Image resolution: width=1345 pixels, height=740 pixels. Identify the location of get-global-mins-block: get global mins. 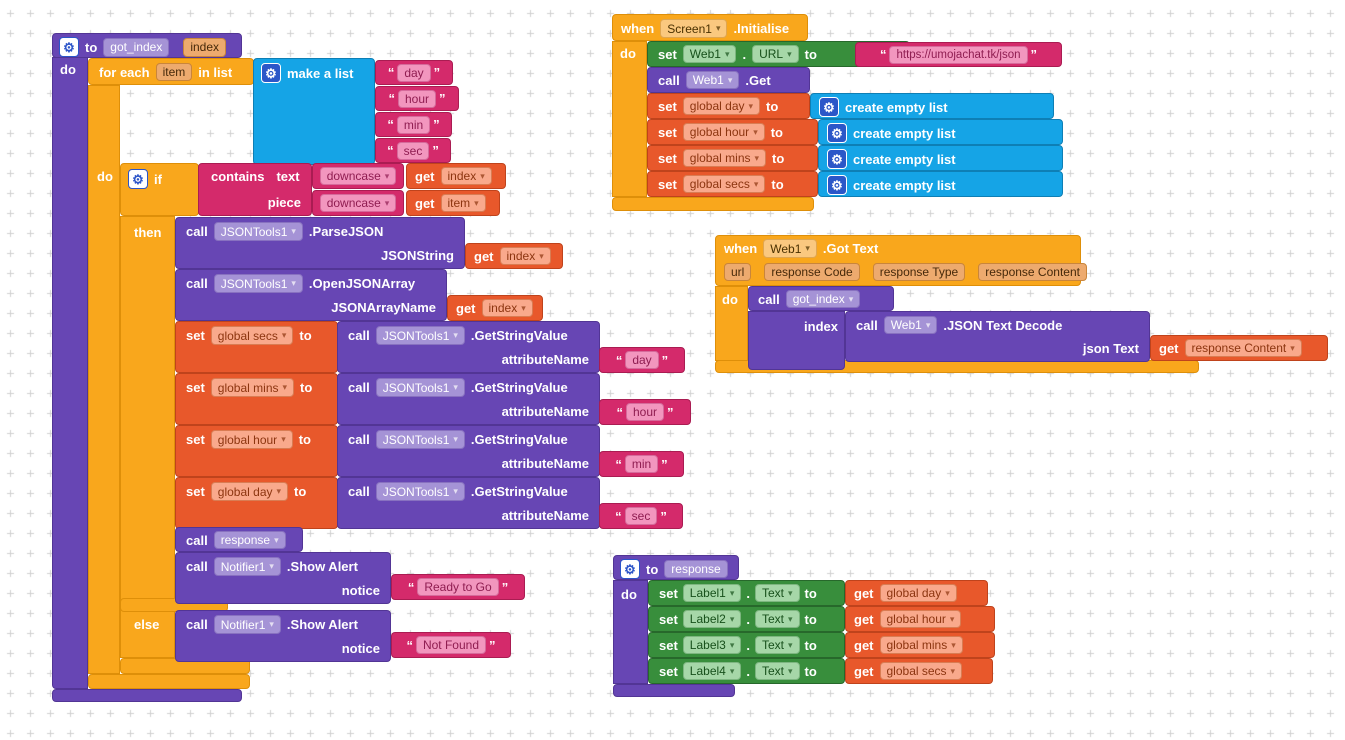
(920, 645).